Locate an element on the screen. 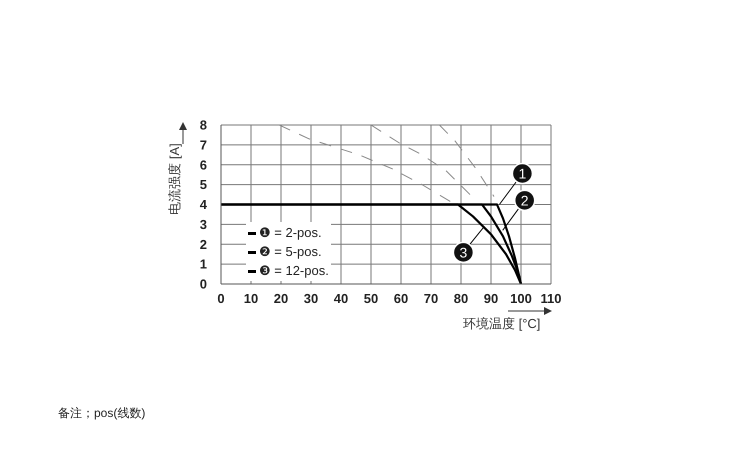 This screenshot has width=731, height=450. x-tick-label: 80 is located at coordinates (461, 298).